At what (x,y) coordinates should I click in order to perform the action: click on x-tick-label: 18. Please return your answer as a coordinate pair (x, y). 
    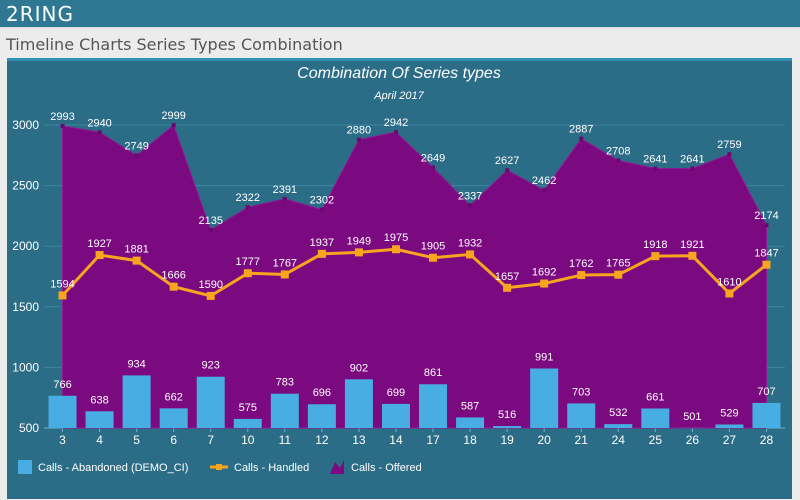
    Looking at the image, I should click on (470, 440).